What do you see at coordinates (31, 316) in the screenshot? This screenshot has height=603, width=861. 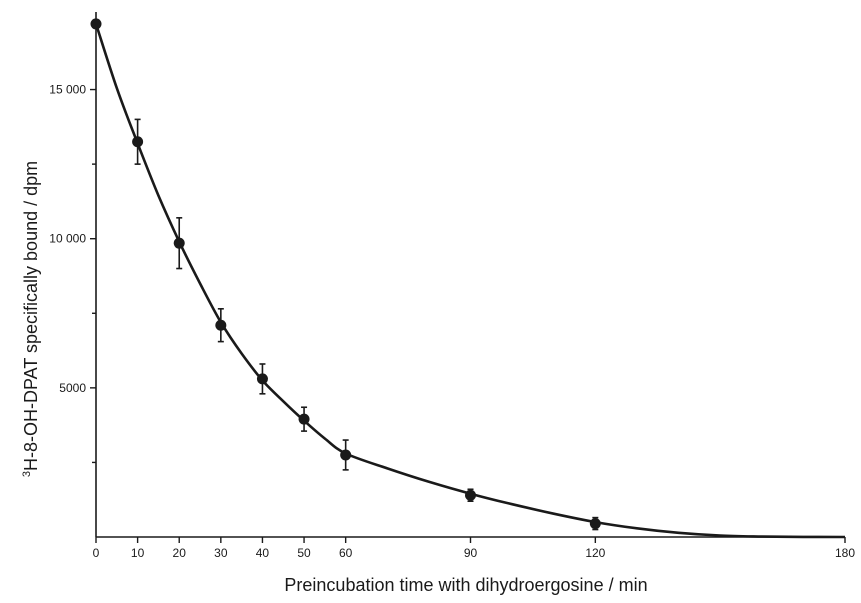 I see `y-axis-title-text: H-8-OH-DPAT specifically bound / dpm` at bounding box center [31, 316].